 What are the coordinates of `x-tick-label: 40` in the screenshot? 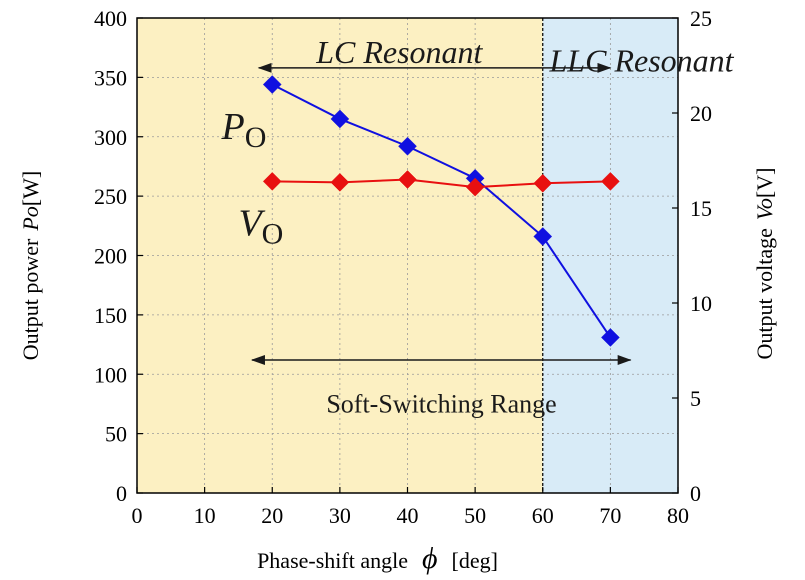 It's located at (408, 515).